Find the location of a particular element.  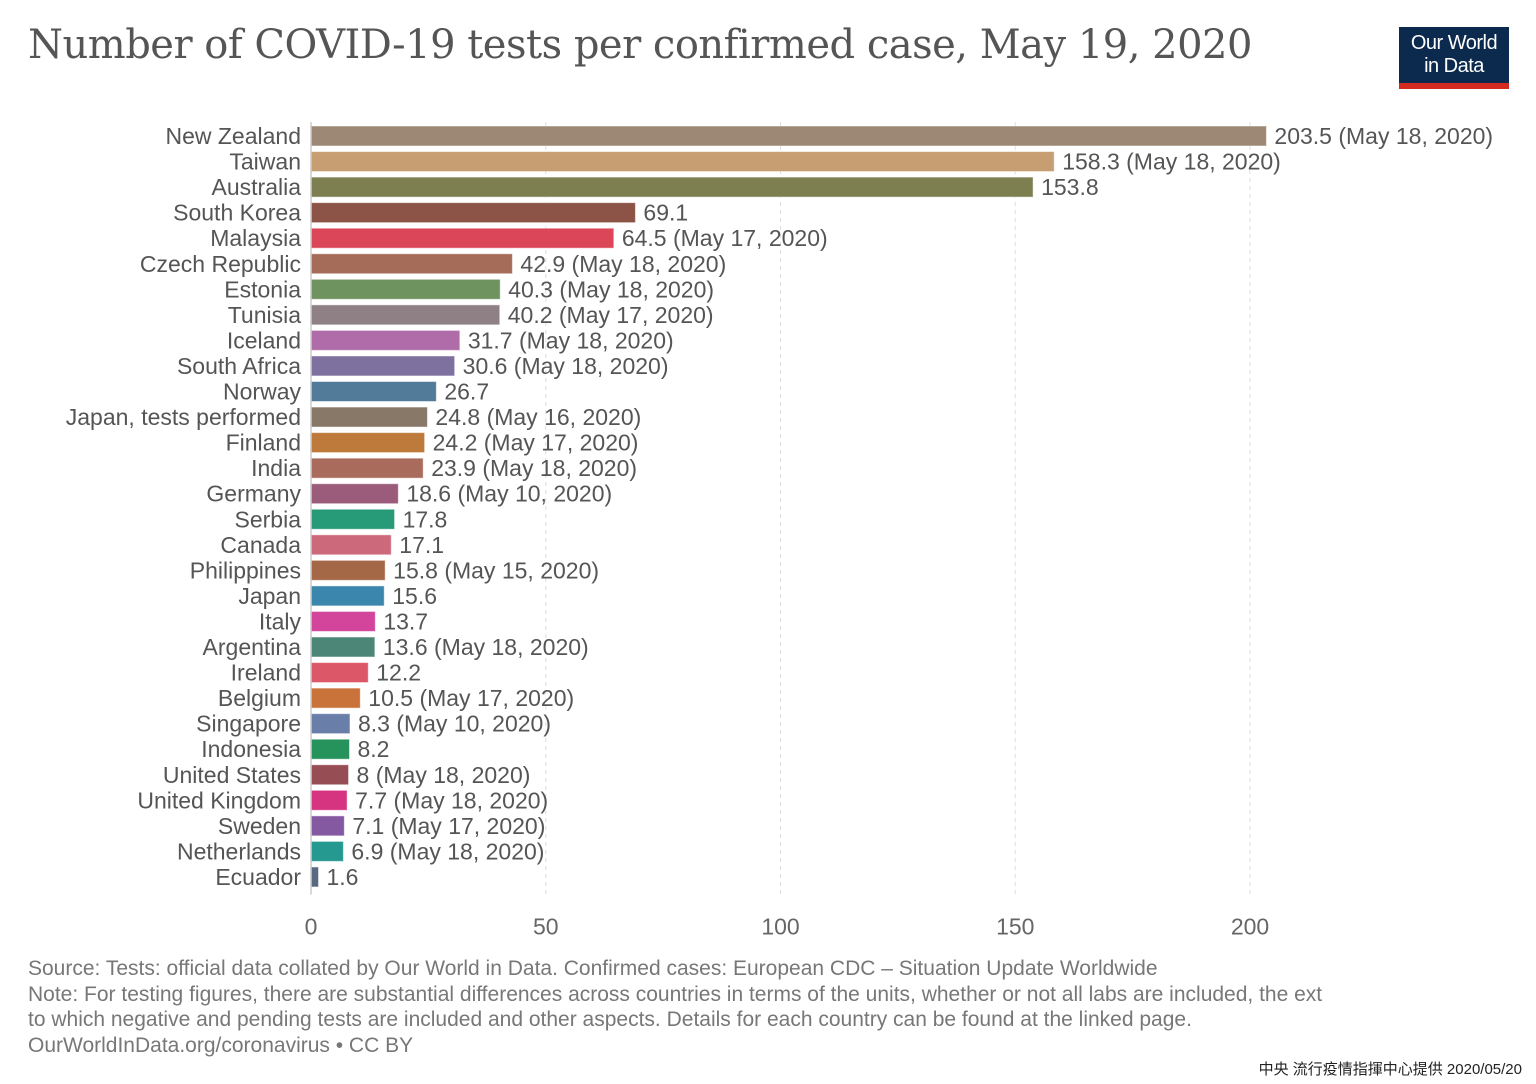

value-label: 153.8 is located at coordinates (1070, 187).